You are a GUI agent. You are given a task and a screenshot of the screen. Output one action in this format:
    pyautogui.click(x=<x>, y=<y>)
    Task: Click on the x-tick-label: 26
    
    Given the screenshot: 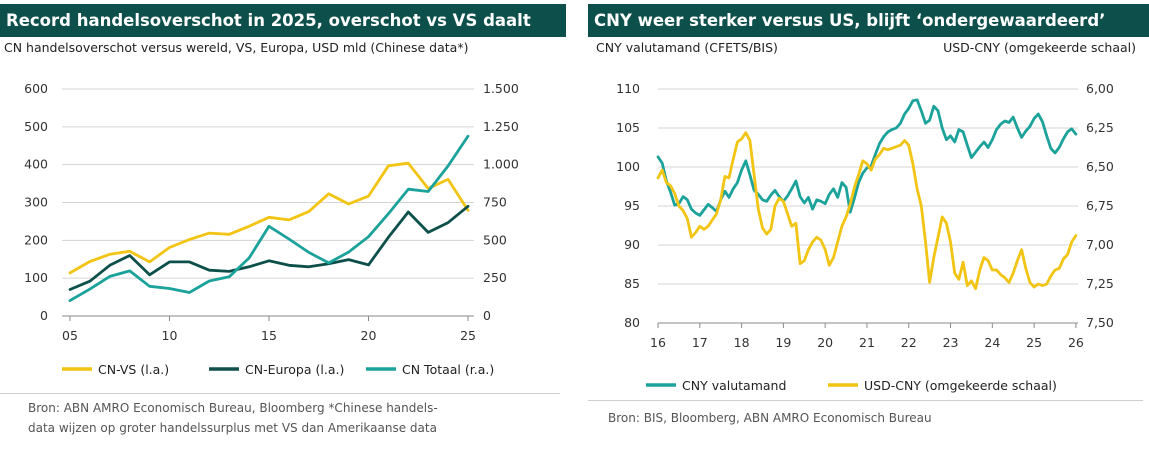 What is the action you would take?
    pyautogui.click(x=1076, y=342)
    